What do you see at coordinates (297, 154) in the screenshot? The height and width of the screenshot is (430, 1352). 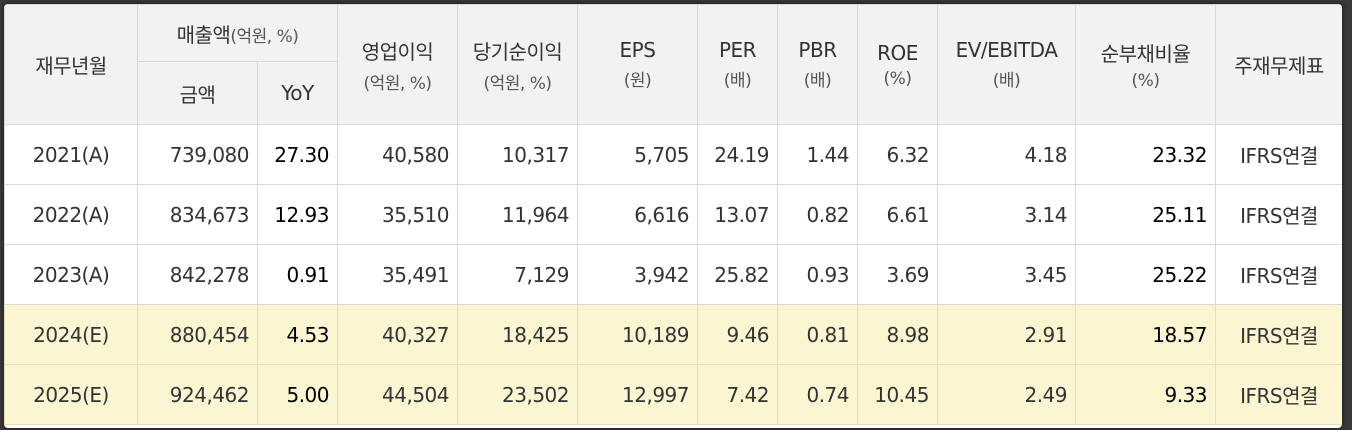 I see `cell-yoy: 27.30` at bounding box center [297, 154].